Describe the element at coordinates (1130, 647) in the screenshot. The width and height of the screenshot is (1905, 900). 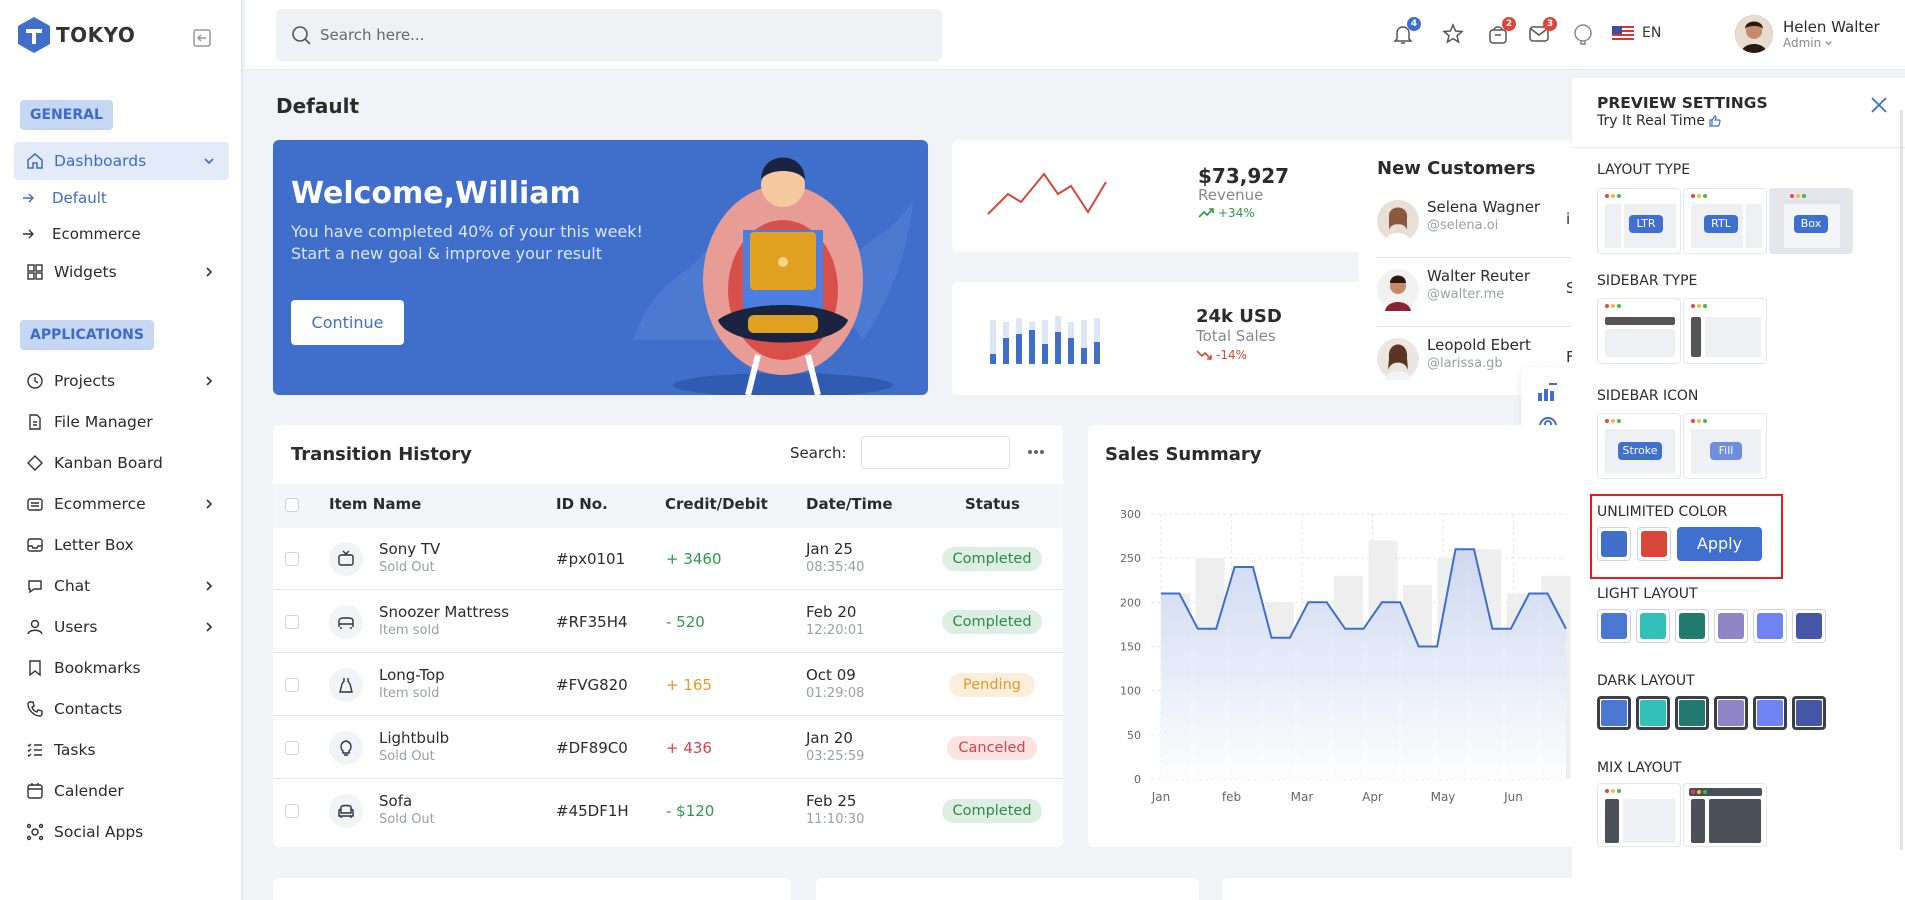
I see `y-tick-label: 150` at that location.